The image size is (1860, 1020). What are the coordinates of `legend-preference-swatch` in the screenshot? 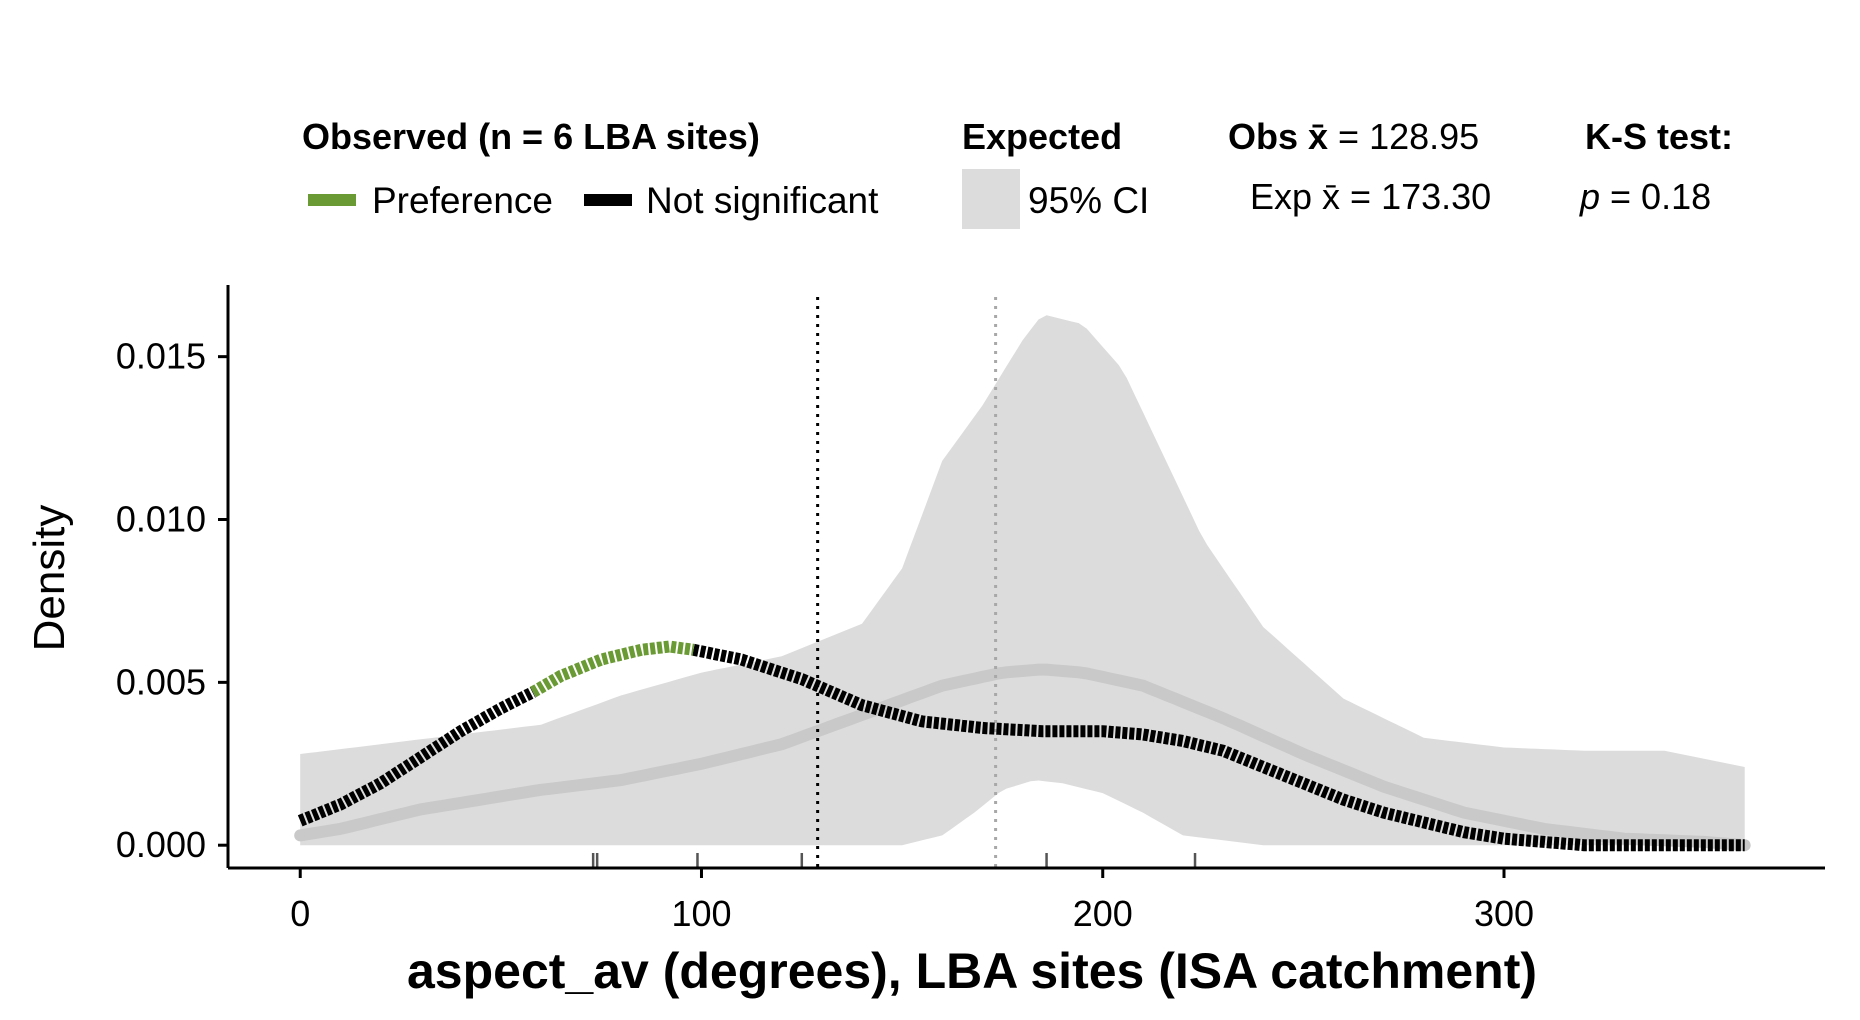 It's located at (332, 200).